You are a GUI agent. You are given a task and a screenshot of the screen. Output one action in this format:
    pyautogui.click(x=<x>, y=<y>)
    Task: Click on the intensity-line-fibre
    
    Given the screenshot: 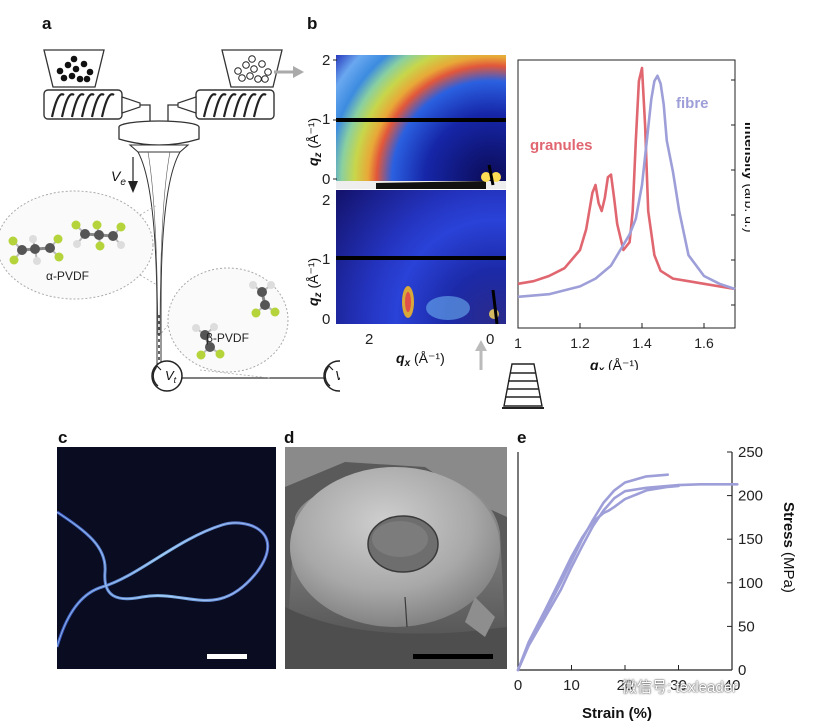 What is the action you would take?
    pyautogui.click(x=626, y=186)
    